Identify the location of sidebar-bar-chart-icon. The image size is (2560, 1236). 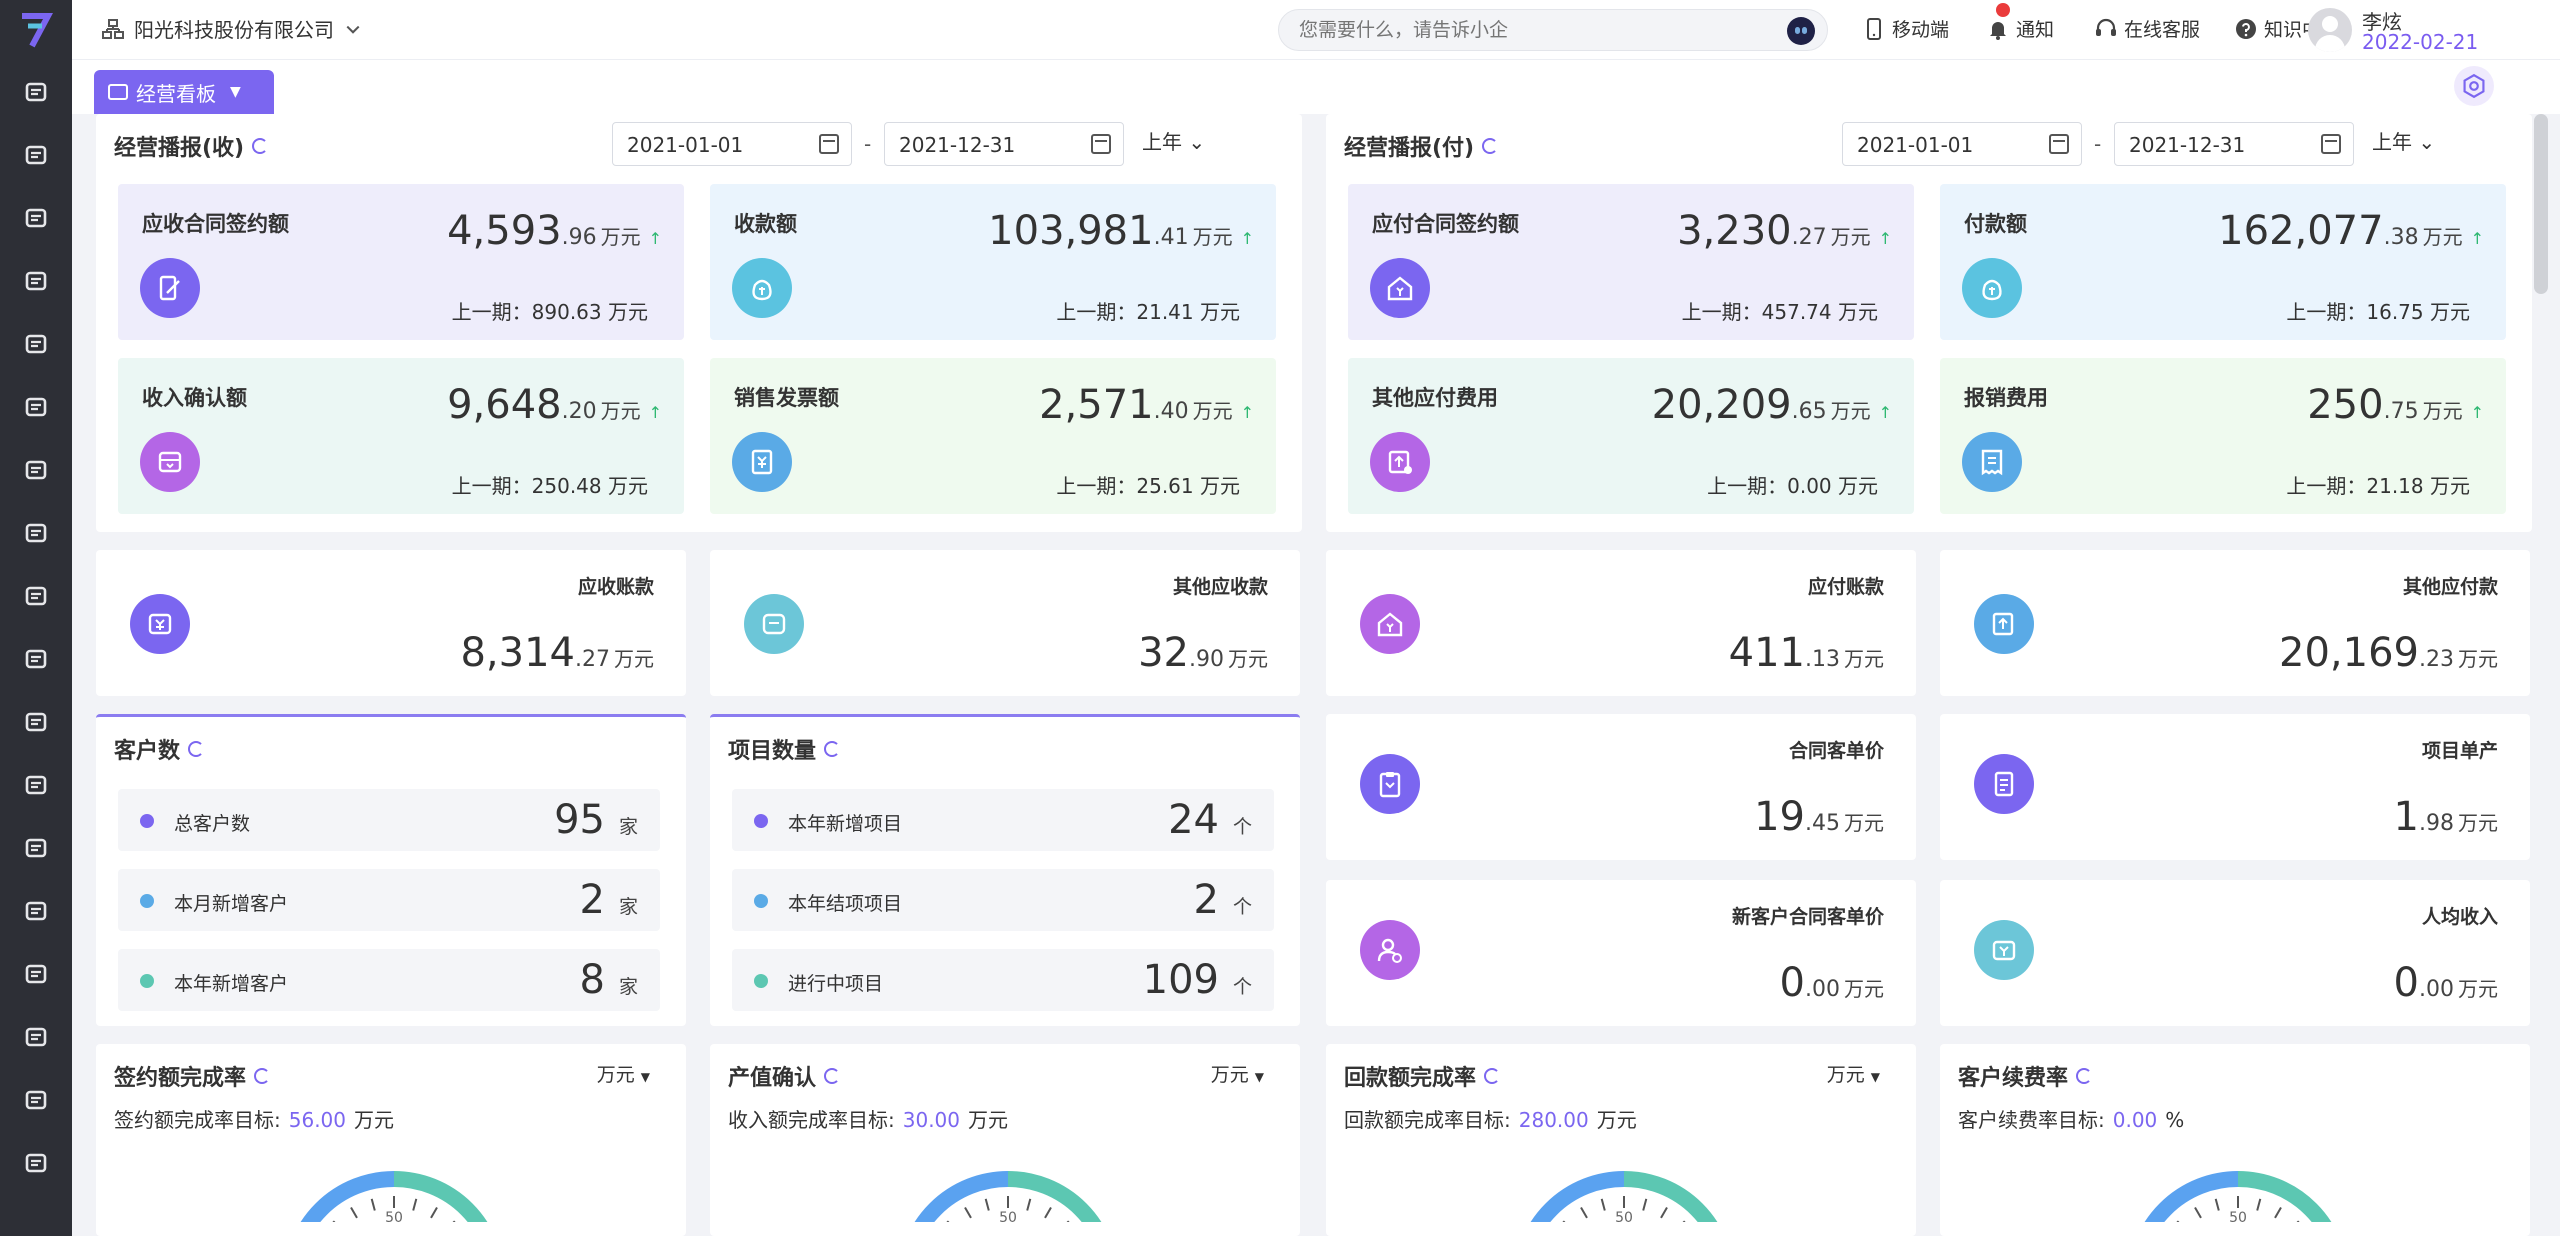
(36, 1037).